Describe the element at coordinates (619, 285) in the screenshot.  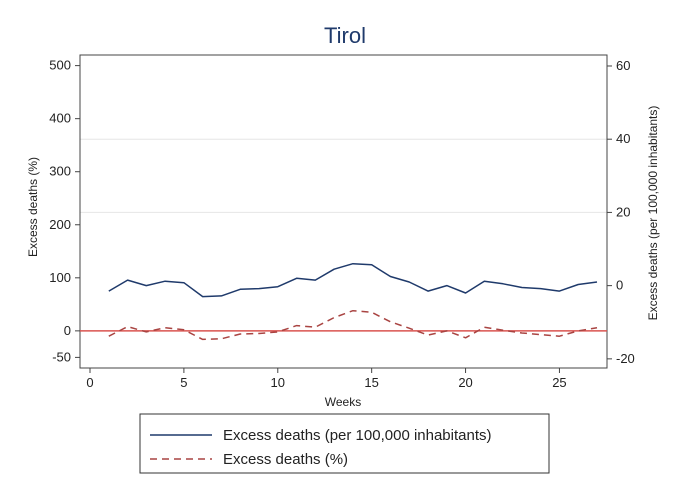
I see `y-right-tick-label: 0` at that location.